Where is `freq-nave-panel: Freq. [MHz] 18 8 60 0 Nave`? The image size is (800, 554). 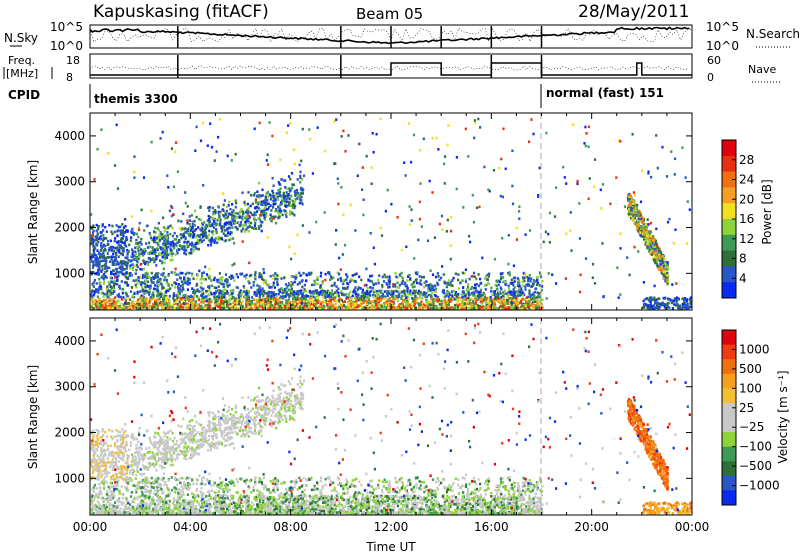 freq-nave-panel: Freq. [MHz] 18 8 60 0 Nave is located at coordinates (392, 68).